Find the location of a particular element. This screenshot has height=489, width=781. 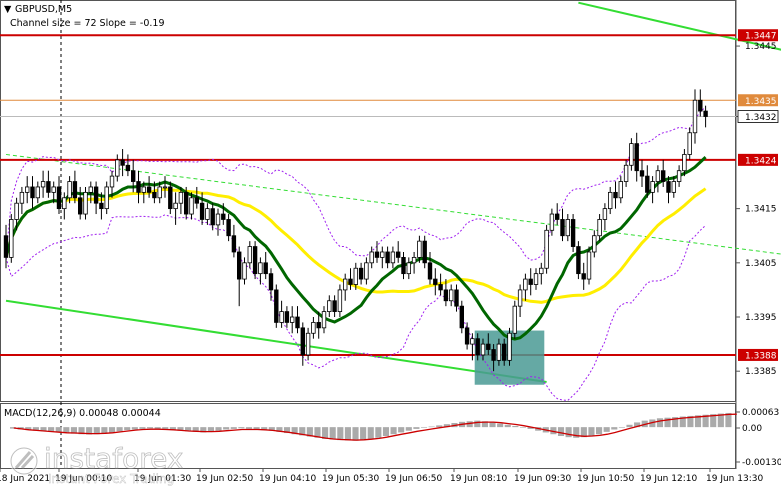

x-tick-label: 19 Jun 08:10 is located at coordinates (478, 479).